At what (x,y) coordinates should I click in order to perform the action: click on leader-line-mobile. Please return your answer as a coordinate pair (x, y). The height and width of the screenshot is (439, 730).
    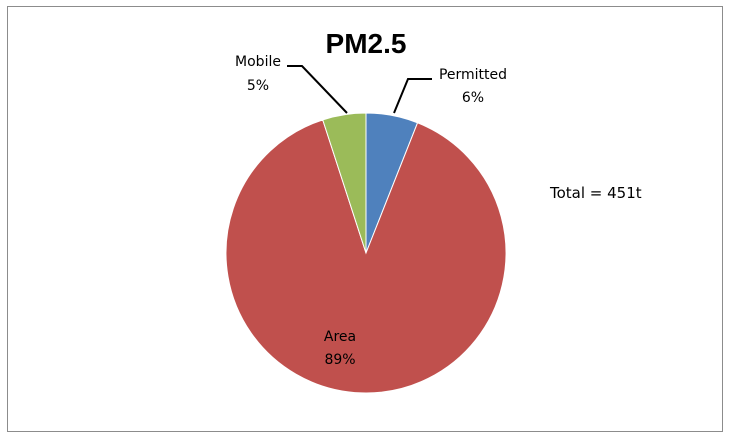
    Looking at the image, I should click on (317, 89).